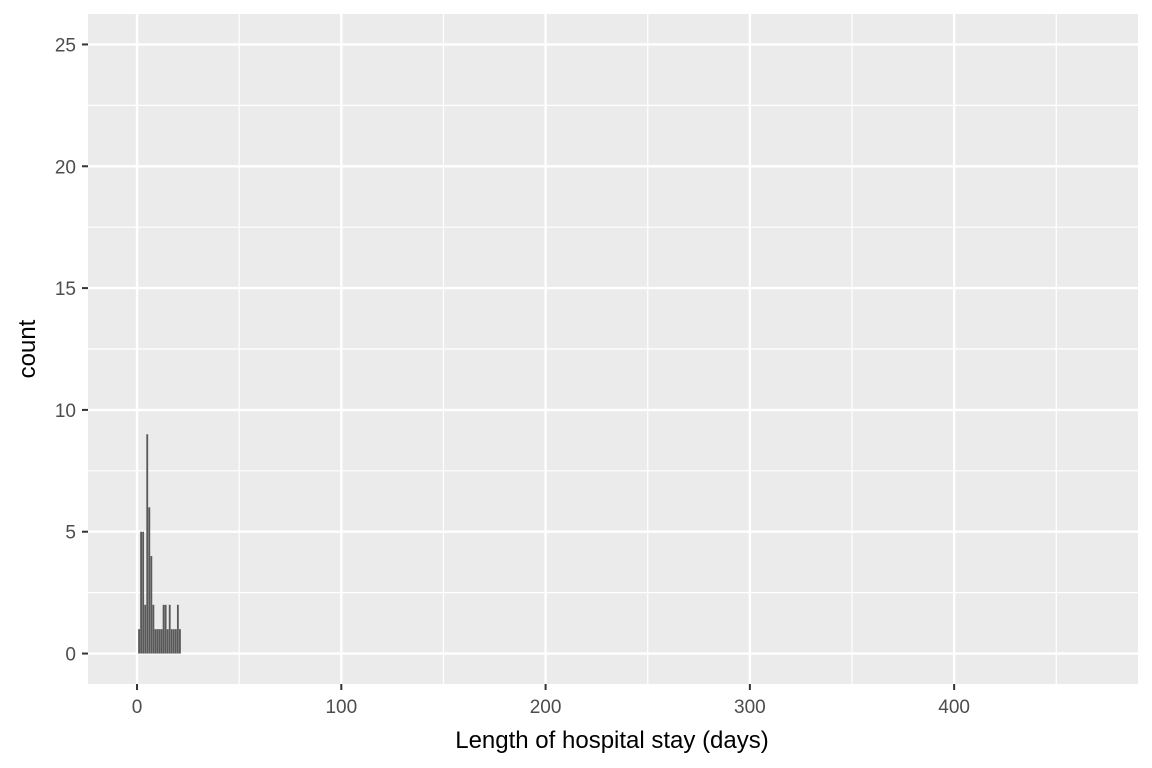  What do you see at coordinates (65, 411) in the screenshot?
I see `y-tick-label: 10` at bounding box center [65, 411].